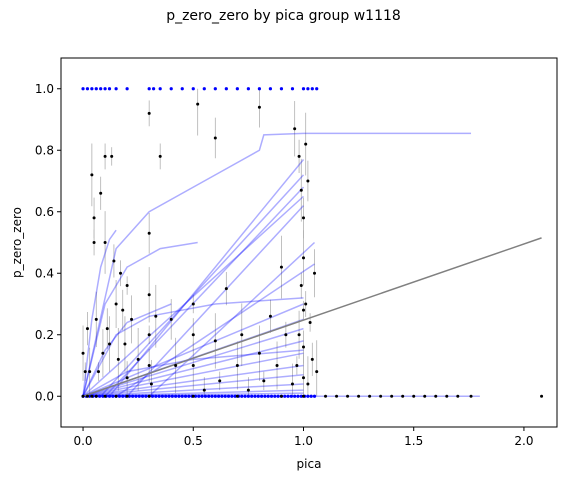 The image size is (567, 480). I want to click on y-tick-label: 0.4, so click(44, 273).